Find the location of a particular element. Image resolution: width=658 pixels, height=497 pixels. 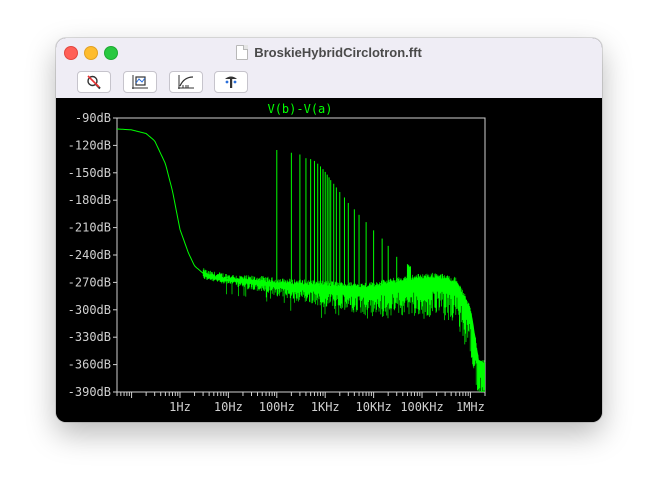

title-bar: BroskieHybridCirclotron.fft is located at coordinates (329, 52).